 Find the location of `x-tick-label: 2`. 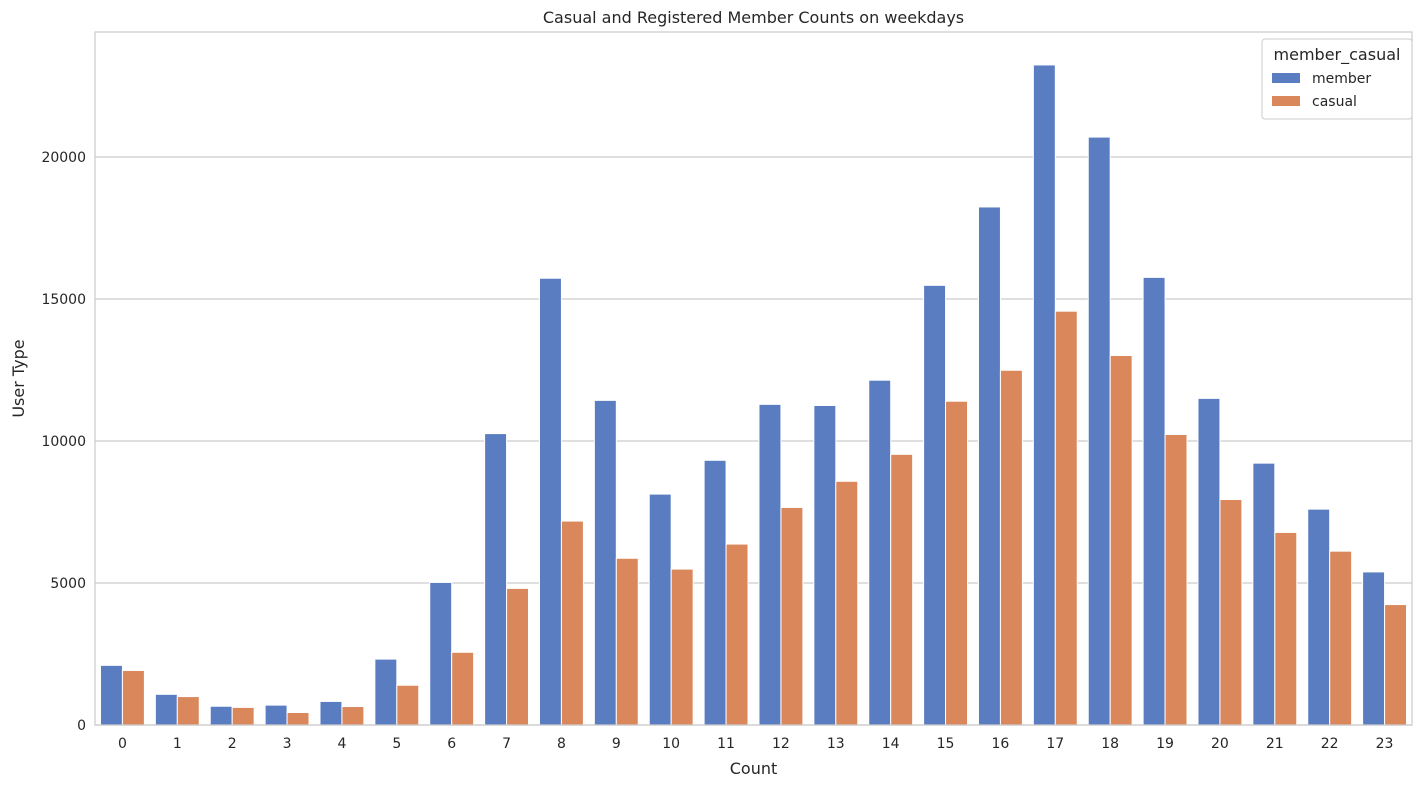

x-tick-label: 2 is located at coordinates (232, 744).